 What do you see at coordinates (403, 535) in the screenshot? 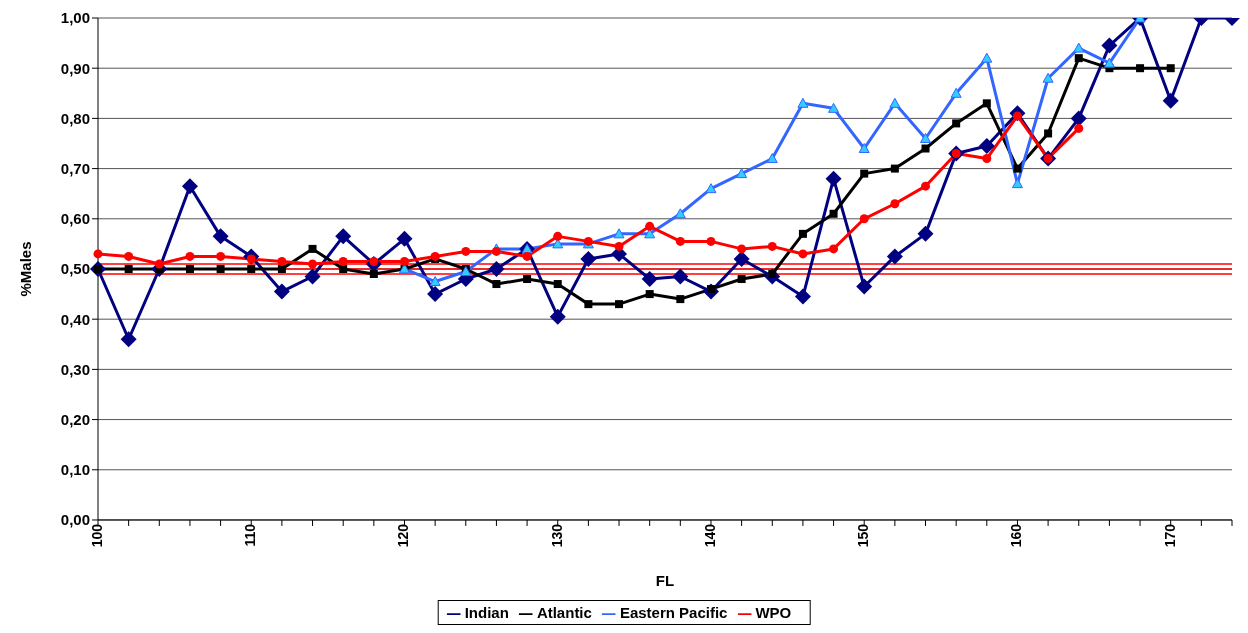
I see `x-tick-label: 120` at bounding box center [403, 535].